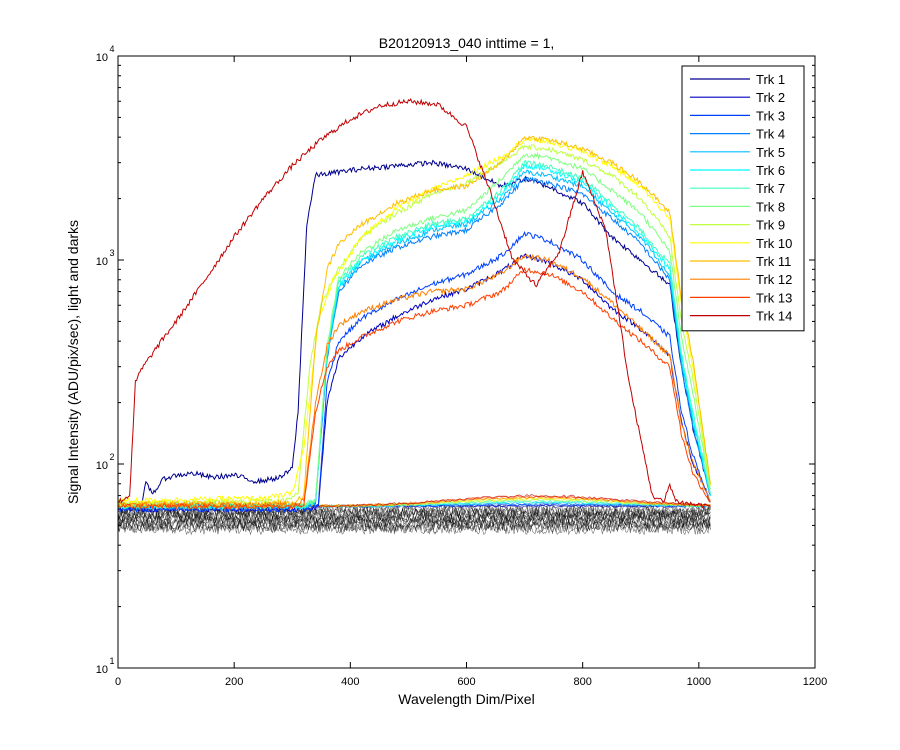 The width and height of the screenshot is (900, 750). I want to click on x-tick-label: 0, so click(118, 682).